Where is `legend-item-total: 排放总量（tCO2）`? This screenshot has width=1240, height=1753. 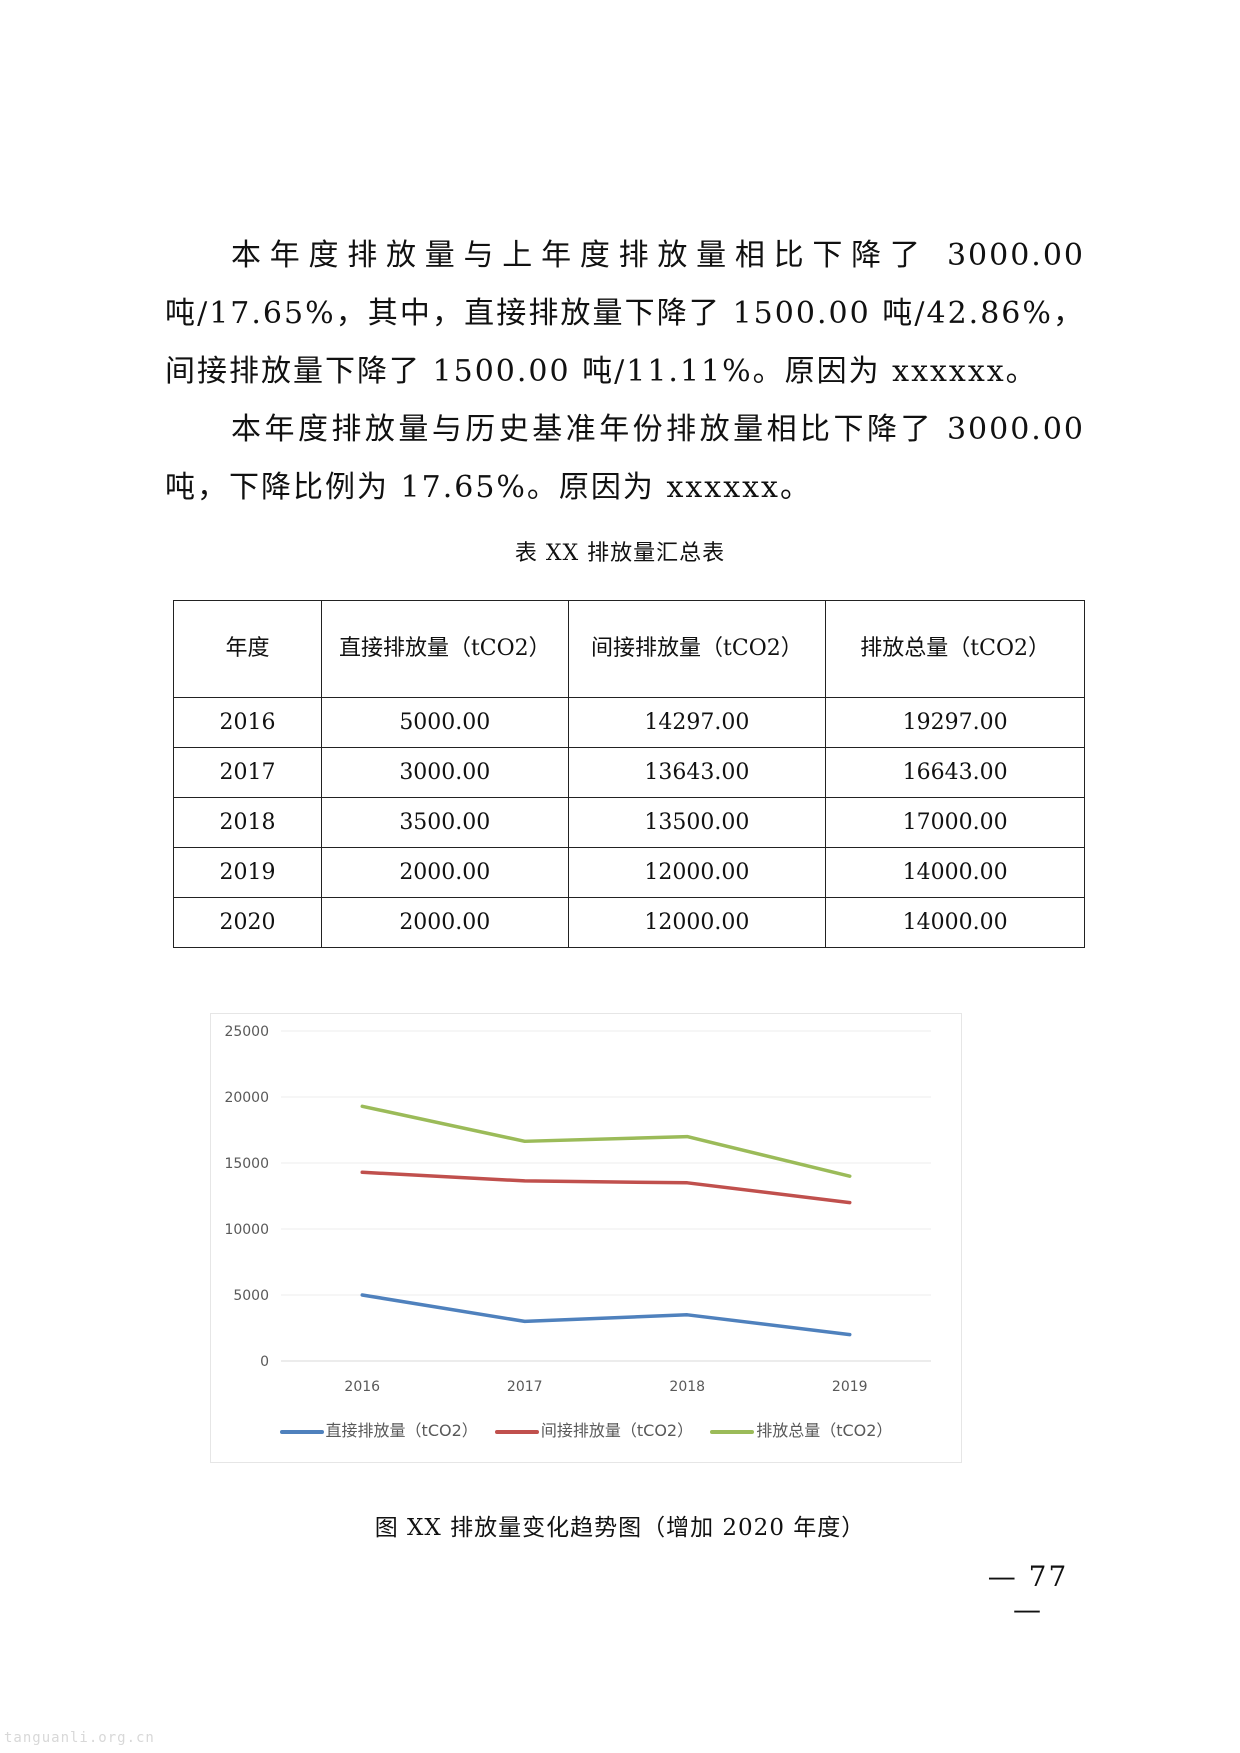 legend-item-total: 排放总量（tCO2） is located at coordinates (801, 1429).